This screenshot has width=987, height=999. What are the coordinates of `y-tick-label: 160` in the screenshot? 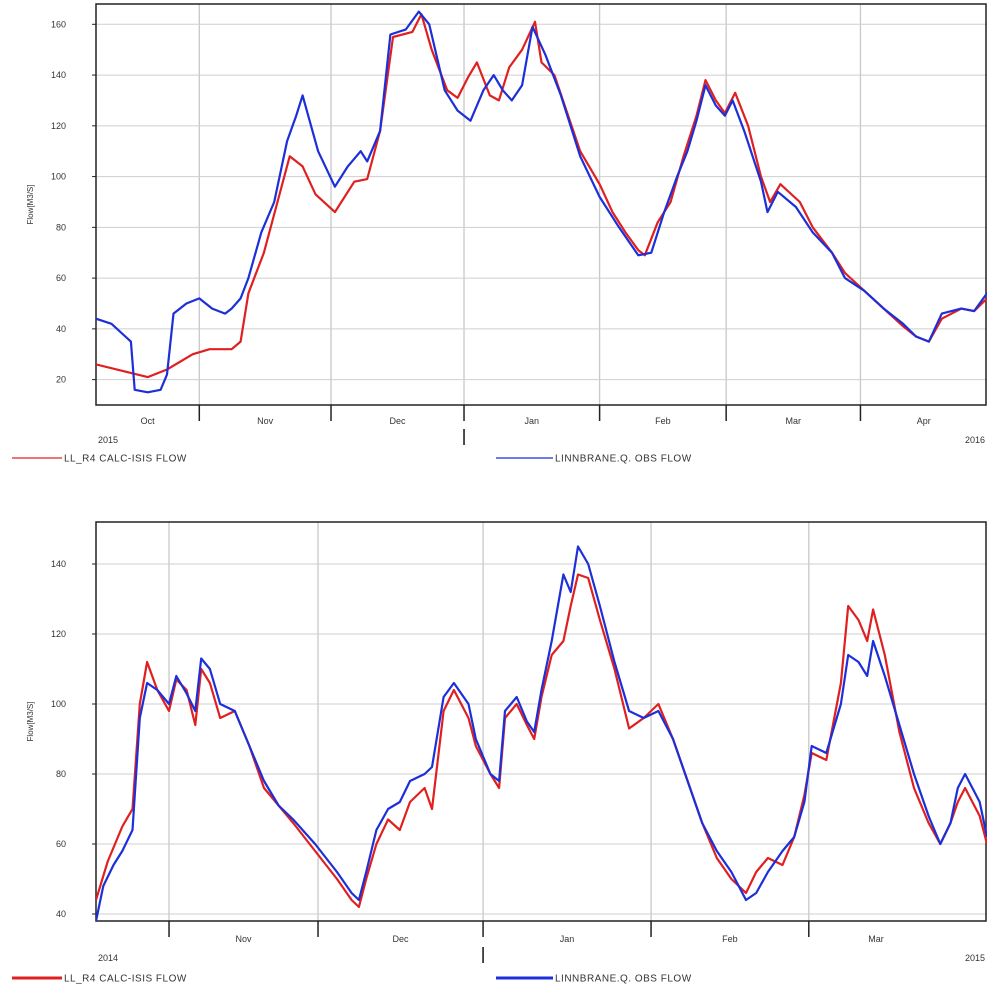 It's located at (58, 24).